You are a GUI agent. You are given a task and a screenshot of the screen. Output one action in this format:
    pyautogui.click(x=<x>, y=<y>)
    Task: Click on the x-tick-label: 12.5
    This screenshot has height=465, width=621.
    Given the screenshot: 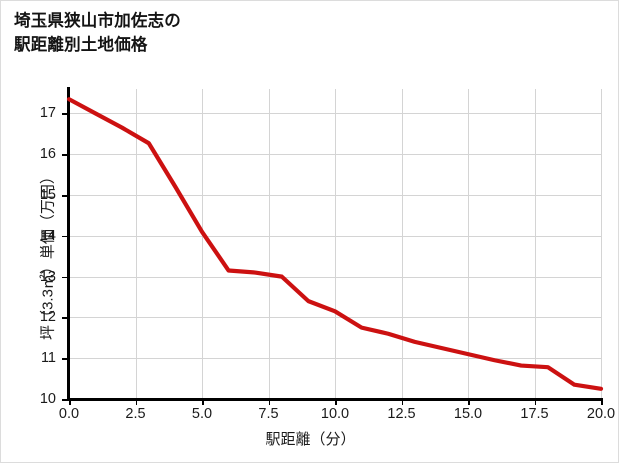 What is the action you would take?
    pyautogui.click(x=401, y=414)
    